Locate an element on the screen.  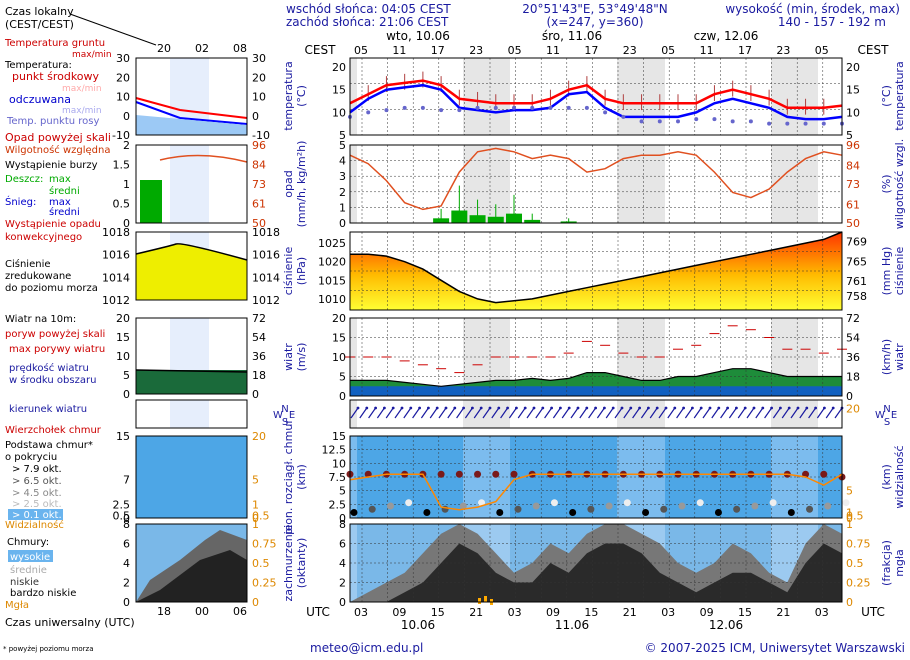
compass-letter-left: W is located at coordinates (278, 415).